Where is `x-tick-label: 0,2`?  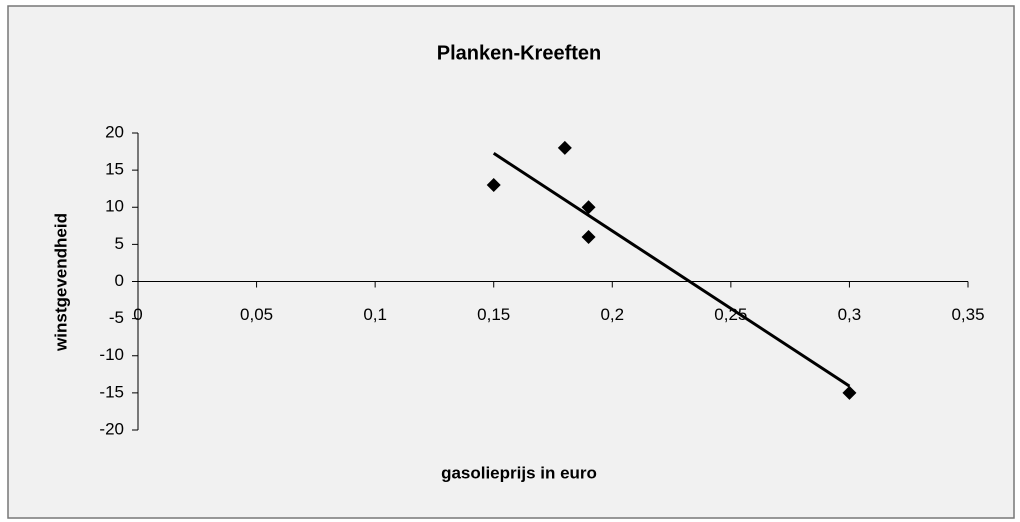
x-tick-label: 0,2 is located at coordinates (612, 314).